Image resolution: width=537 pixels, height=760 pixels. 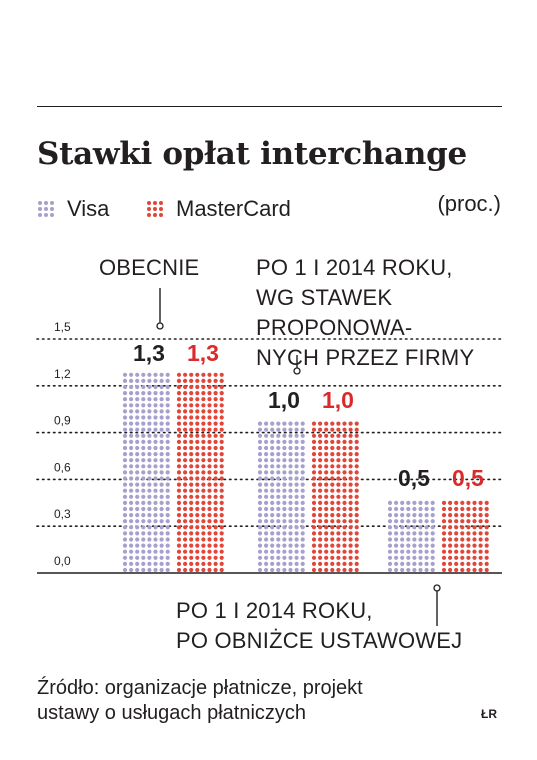 What do you see at coordinates (200, 688) in the screenshot?
I see `source-line: Źródło: organizacje płatnicze, projekt` at bounding box center [200, 688].